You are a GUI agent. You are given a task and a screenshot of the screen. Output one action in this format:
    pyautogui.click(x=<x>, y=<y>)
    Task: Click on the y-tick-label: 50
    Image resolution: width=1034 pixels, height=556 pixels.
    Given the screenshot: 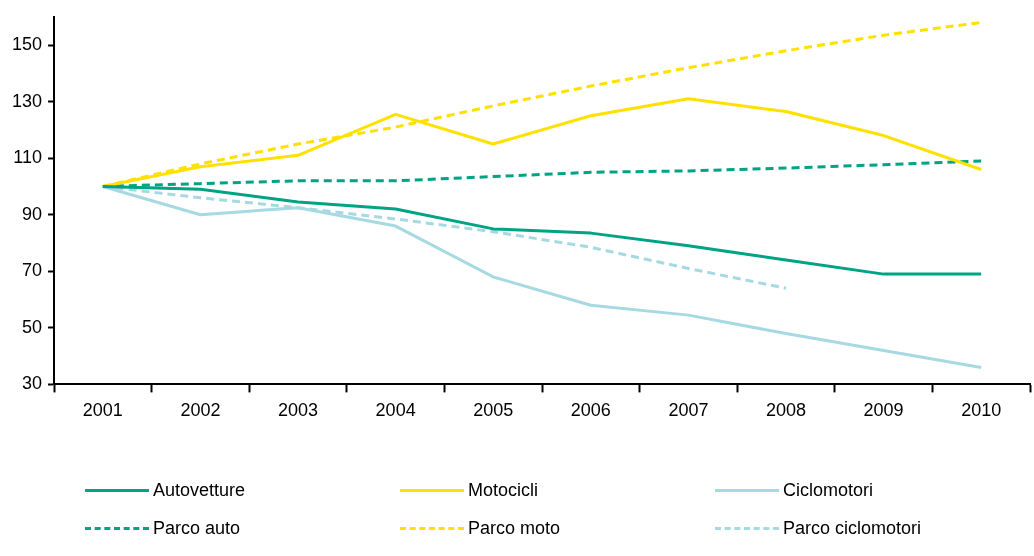 What is the action you would take?
    pyautogui.click(x=32, y=326)
    